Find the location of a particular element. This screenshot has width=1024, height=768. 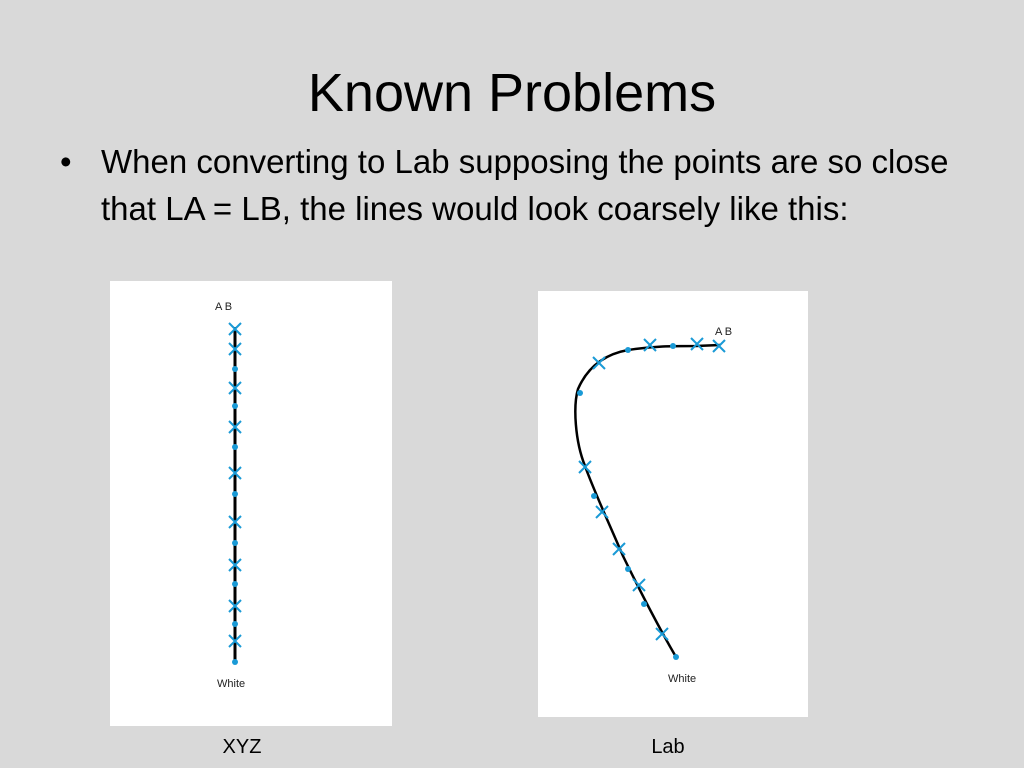

lab-diagram-drawing: A B White is located at coordinates (653, 505).